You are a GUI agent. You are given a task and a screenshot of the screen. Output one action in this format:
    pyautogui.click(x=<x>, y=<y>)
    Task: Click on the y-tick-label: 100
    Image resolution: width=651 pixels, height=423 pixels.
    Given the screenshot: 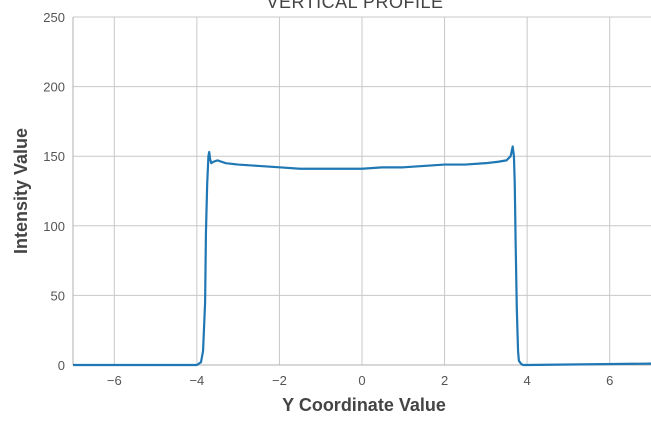 What is the action you would take?
    pyautogui.click(x=54, y=226)
    